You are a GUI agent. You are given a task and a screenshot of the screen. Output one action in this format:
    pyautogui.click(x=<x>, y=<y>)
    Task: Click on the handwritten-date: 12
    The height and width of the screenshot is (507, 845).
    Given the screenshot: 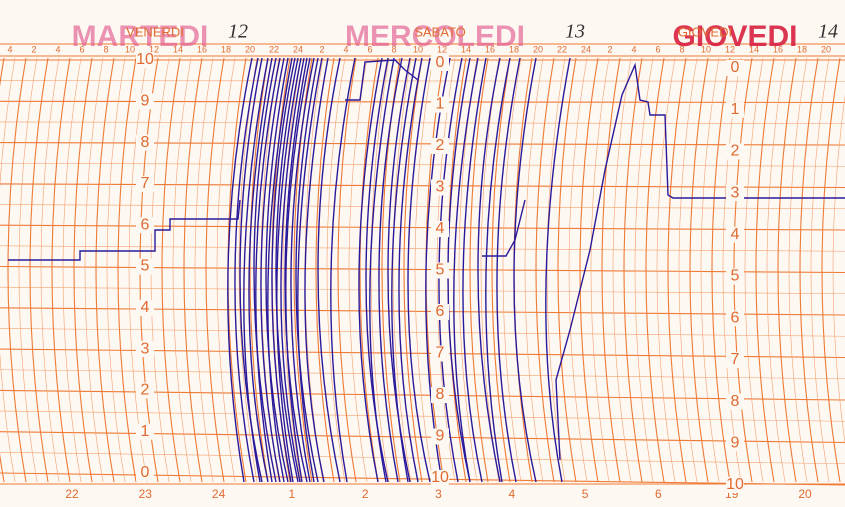 What is the action you would take?
    pyautogui.click(x=238, y=32)
    